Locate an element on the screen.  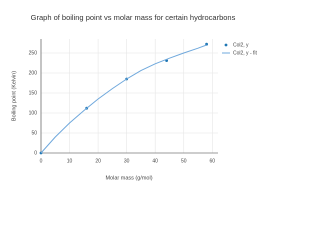
x-axis-title: Molar mass (g/mol) is located at coordinates (128, 178).